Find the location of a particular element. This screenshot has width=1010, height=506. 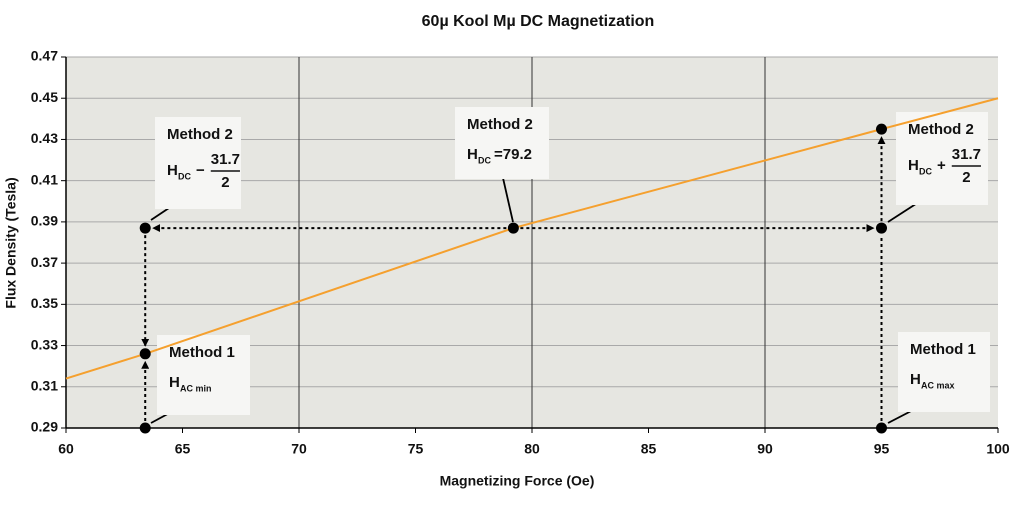

x-tick-label: 75 is located at coordinates (416, 449).